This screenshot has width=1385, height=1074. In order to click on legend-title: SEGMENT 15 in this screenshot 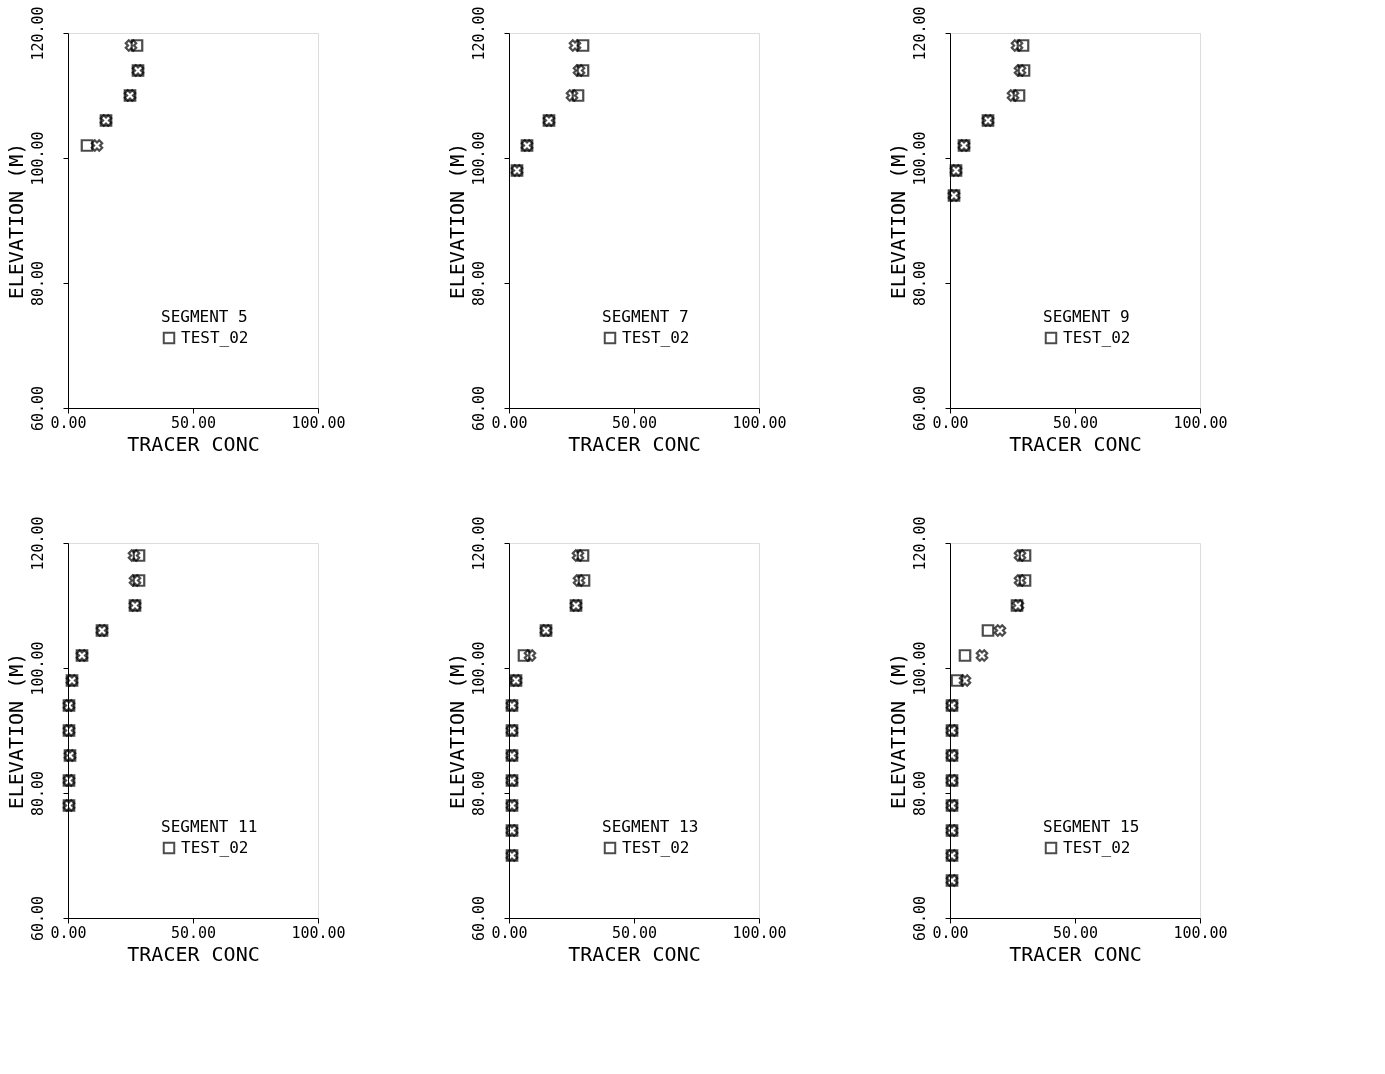, I will do `click(1091, 826)`.